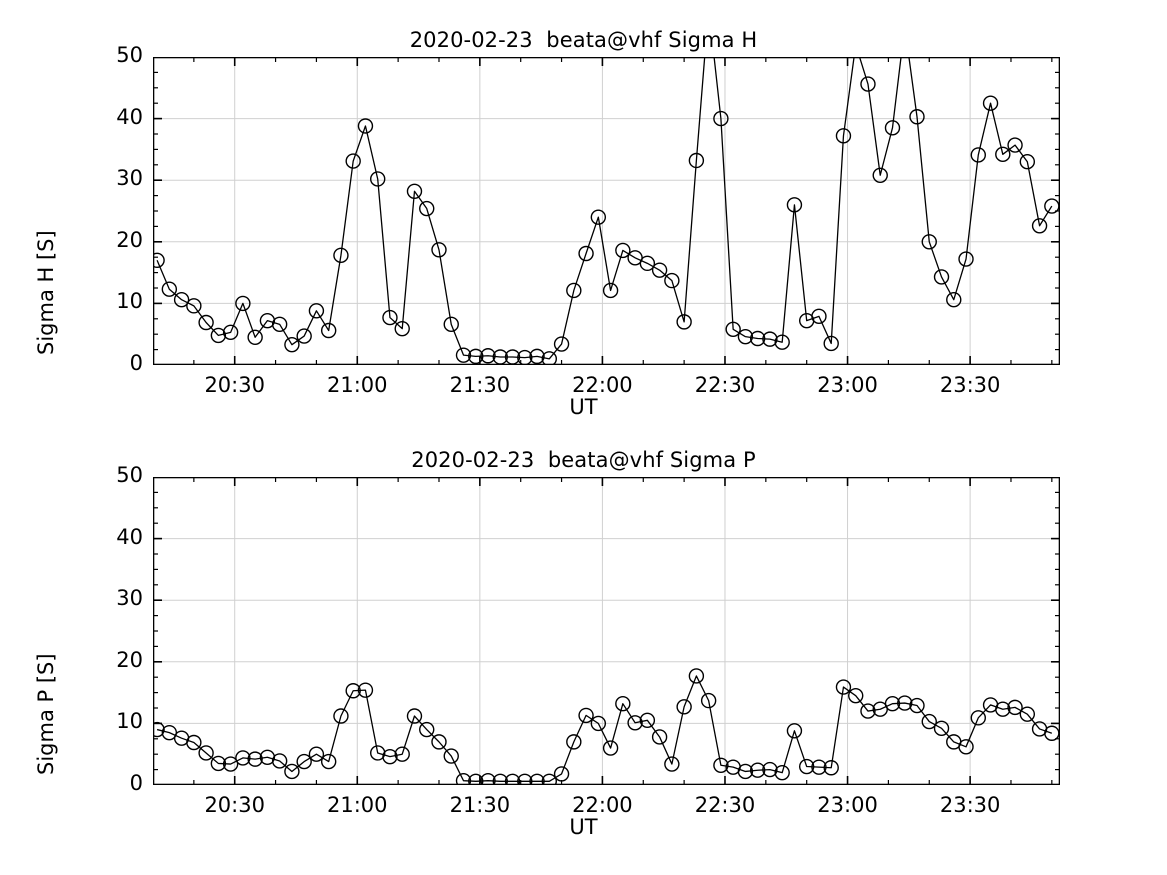  I want to click on y-axis-label-sigma-h: Sigma H [S], so click(46, 292).